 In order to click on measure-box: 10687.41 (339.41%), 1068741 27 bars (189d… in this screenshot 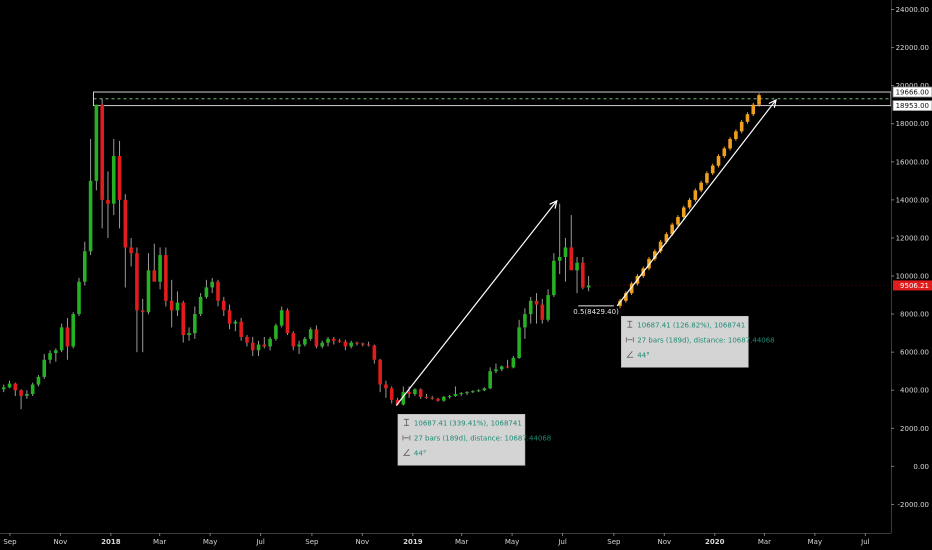, I will do `click(474, 440)`.